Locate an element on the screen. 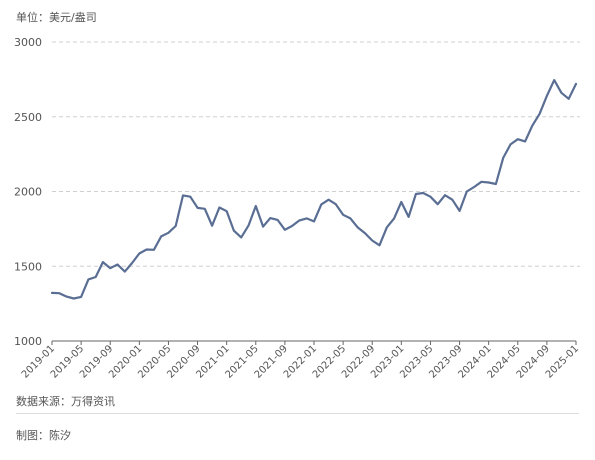 The width and height of the screenshot is (595, 460). y-tick-label: 2000 is located at coordinates (28, 192).